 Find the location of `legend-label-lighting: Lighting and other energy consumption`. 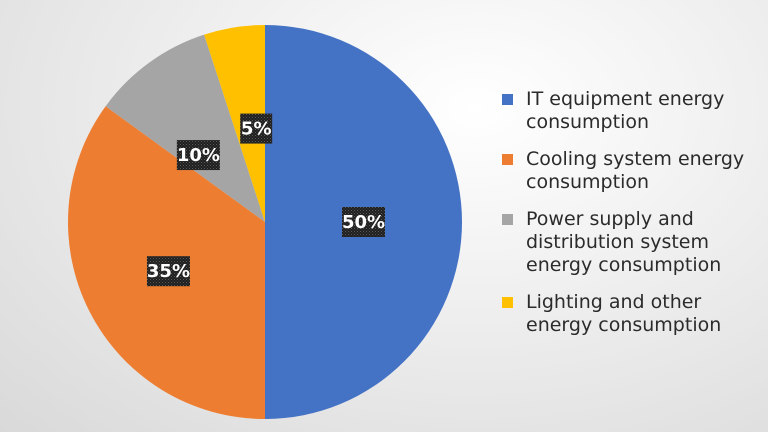

legend-label-lighting: Lighting and other energy consumption is located at coordinates (624, 313).